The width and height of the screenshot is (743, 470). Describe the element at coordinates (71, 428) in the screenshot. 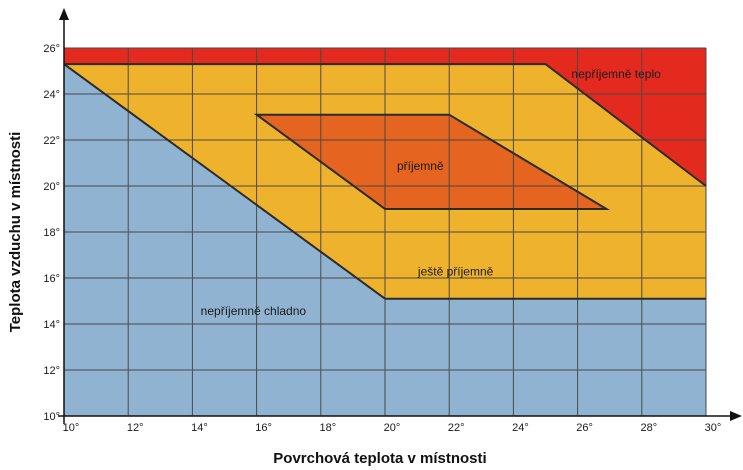

I see `x-tick-label: 10°` at that location.